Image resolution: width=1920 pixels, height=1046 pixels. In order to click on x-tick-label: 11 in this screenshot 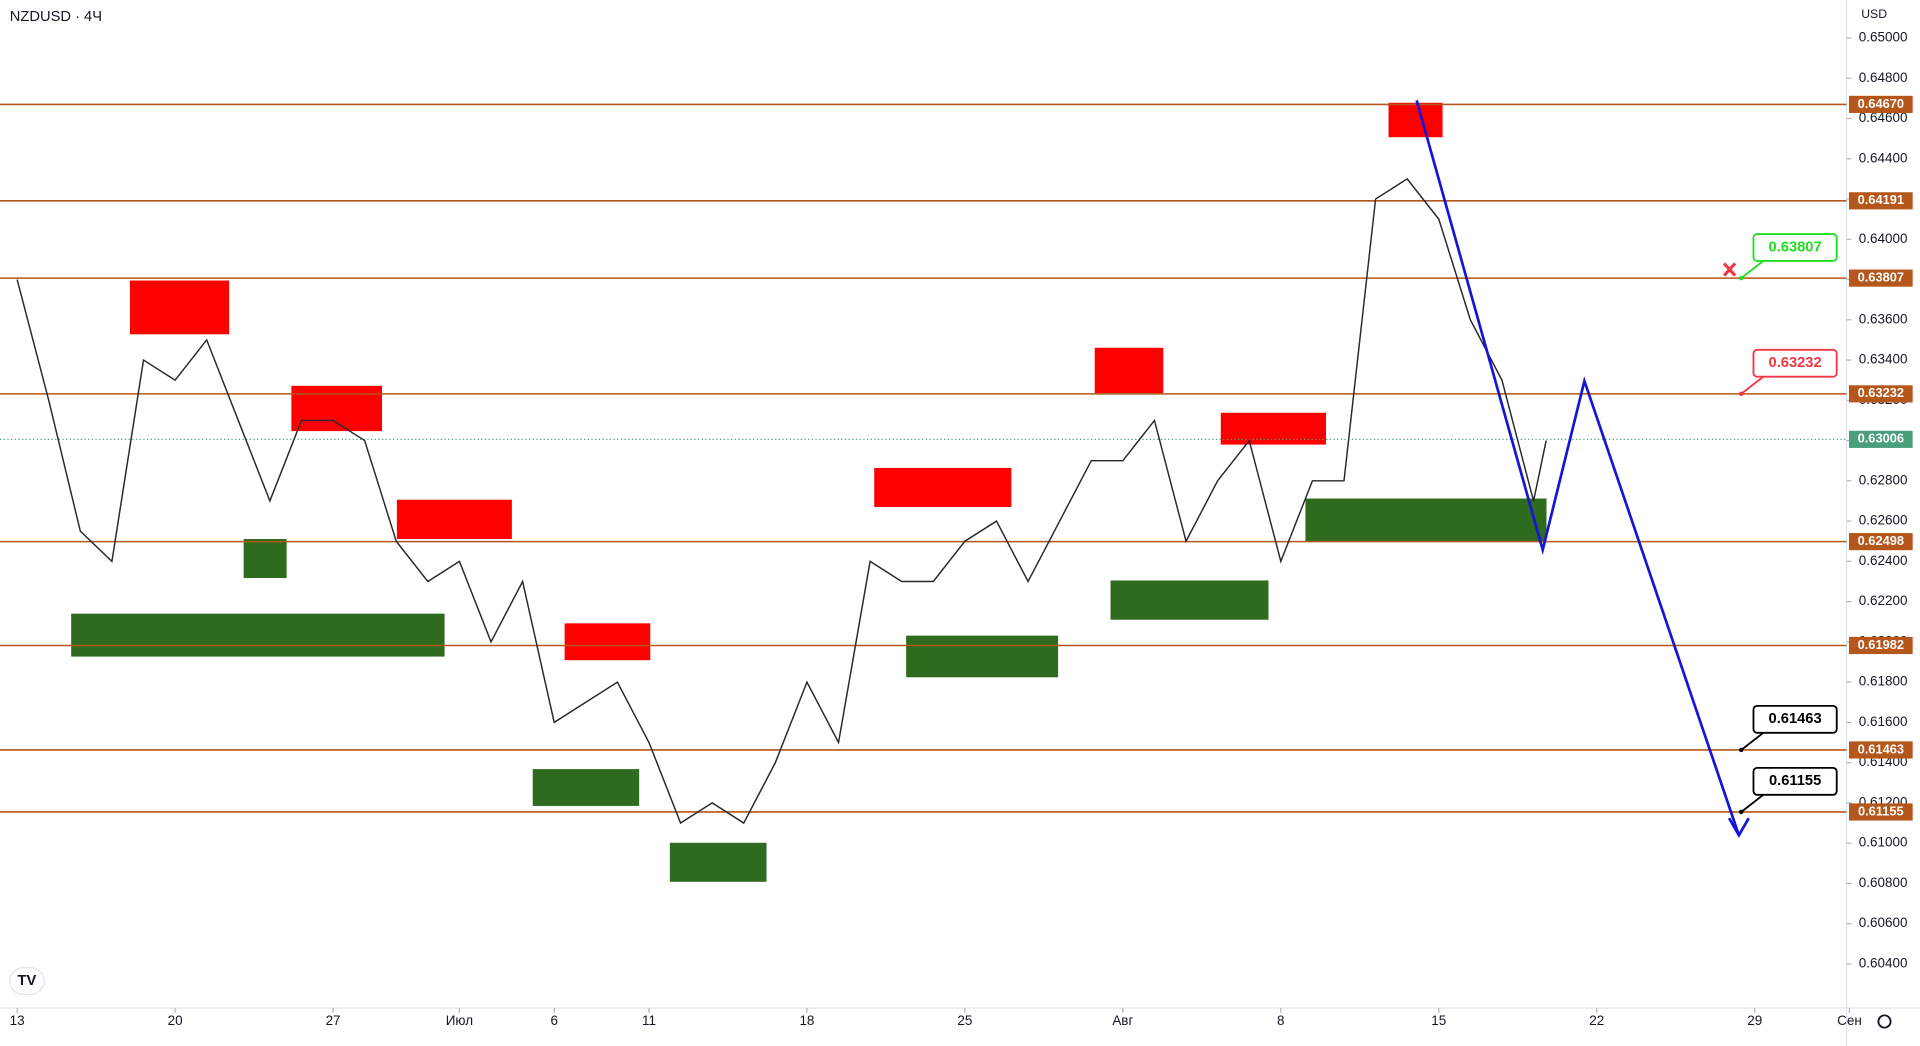, I will do `click(649, 1020)`.